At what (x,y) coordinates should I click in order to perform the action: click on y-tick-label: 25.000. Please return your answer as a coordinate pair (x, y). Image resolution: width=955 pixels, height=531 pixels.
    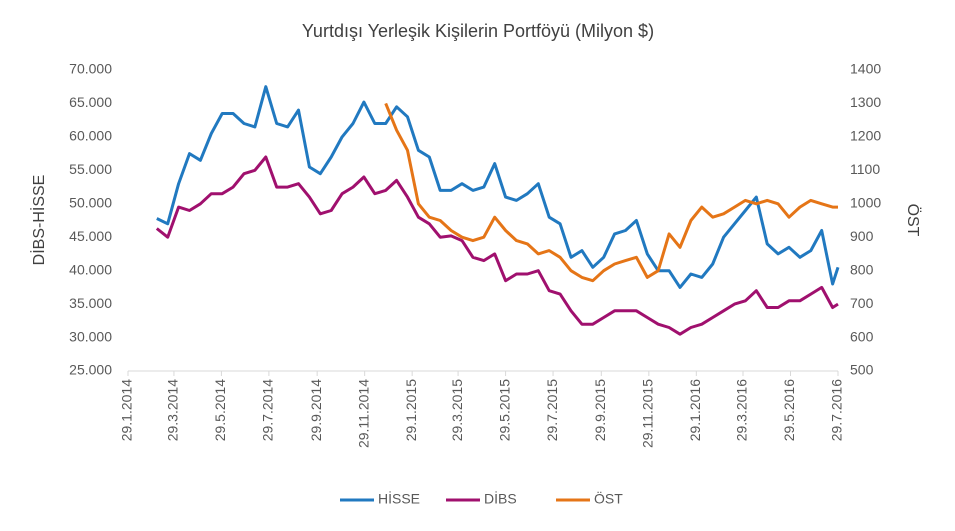
    Looking at the image, I should click on (90, 370).